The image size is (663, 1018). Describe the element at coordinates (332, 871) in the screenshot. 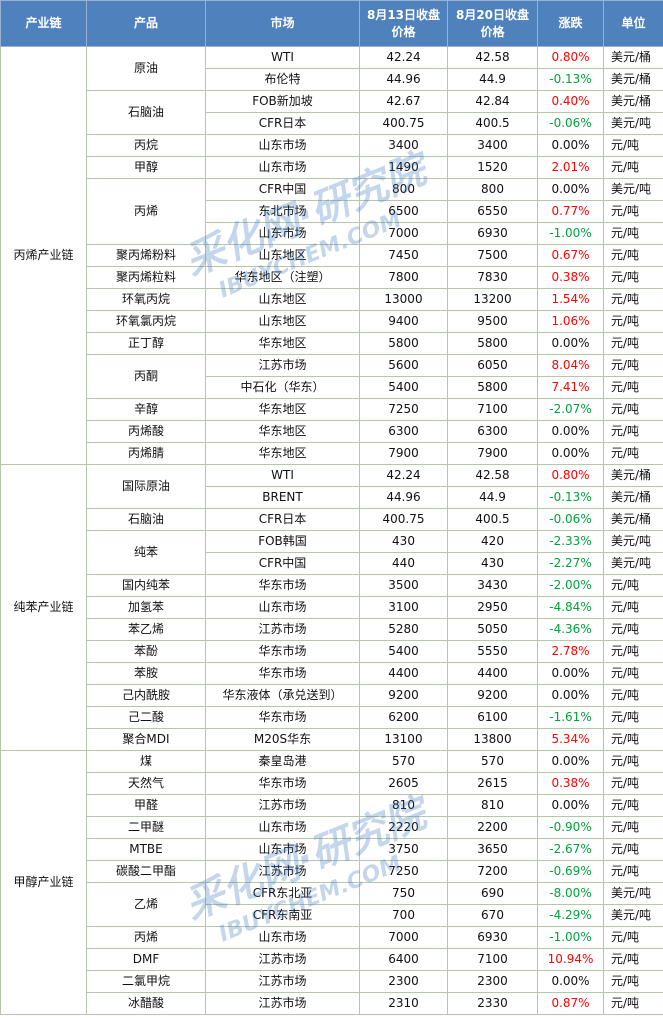

I see `table-row: 碳酸二甲酯 江苏市场 7250 7200 -0.69% 元/吨` at that location.